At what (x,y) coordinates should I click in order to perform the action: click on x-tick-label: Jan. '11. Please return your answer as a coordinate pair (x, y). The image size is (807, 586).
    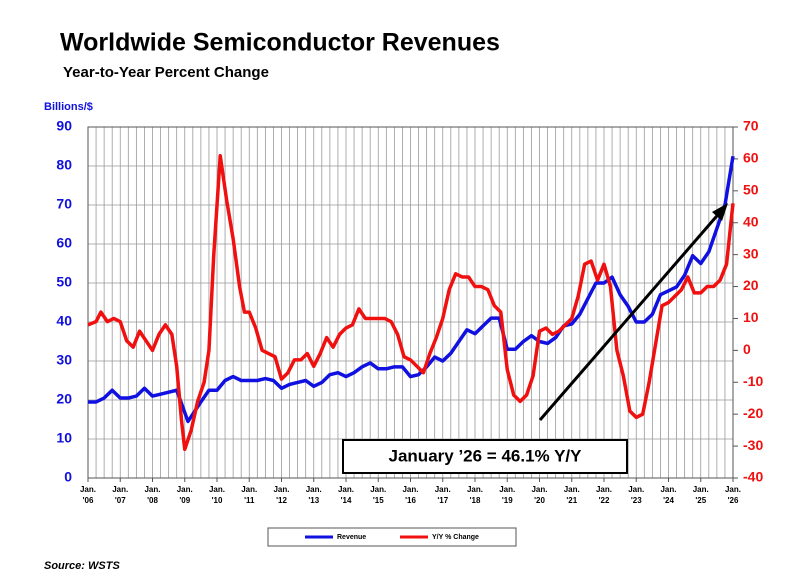
    Looking at the image, I should click on (249, 495).